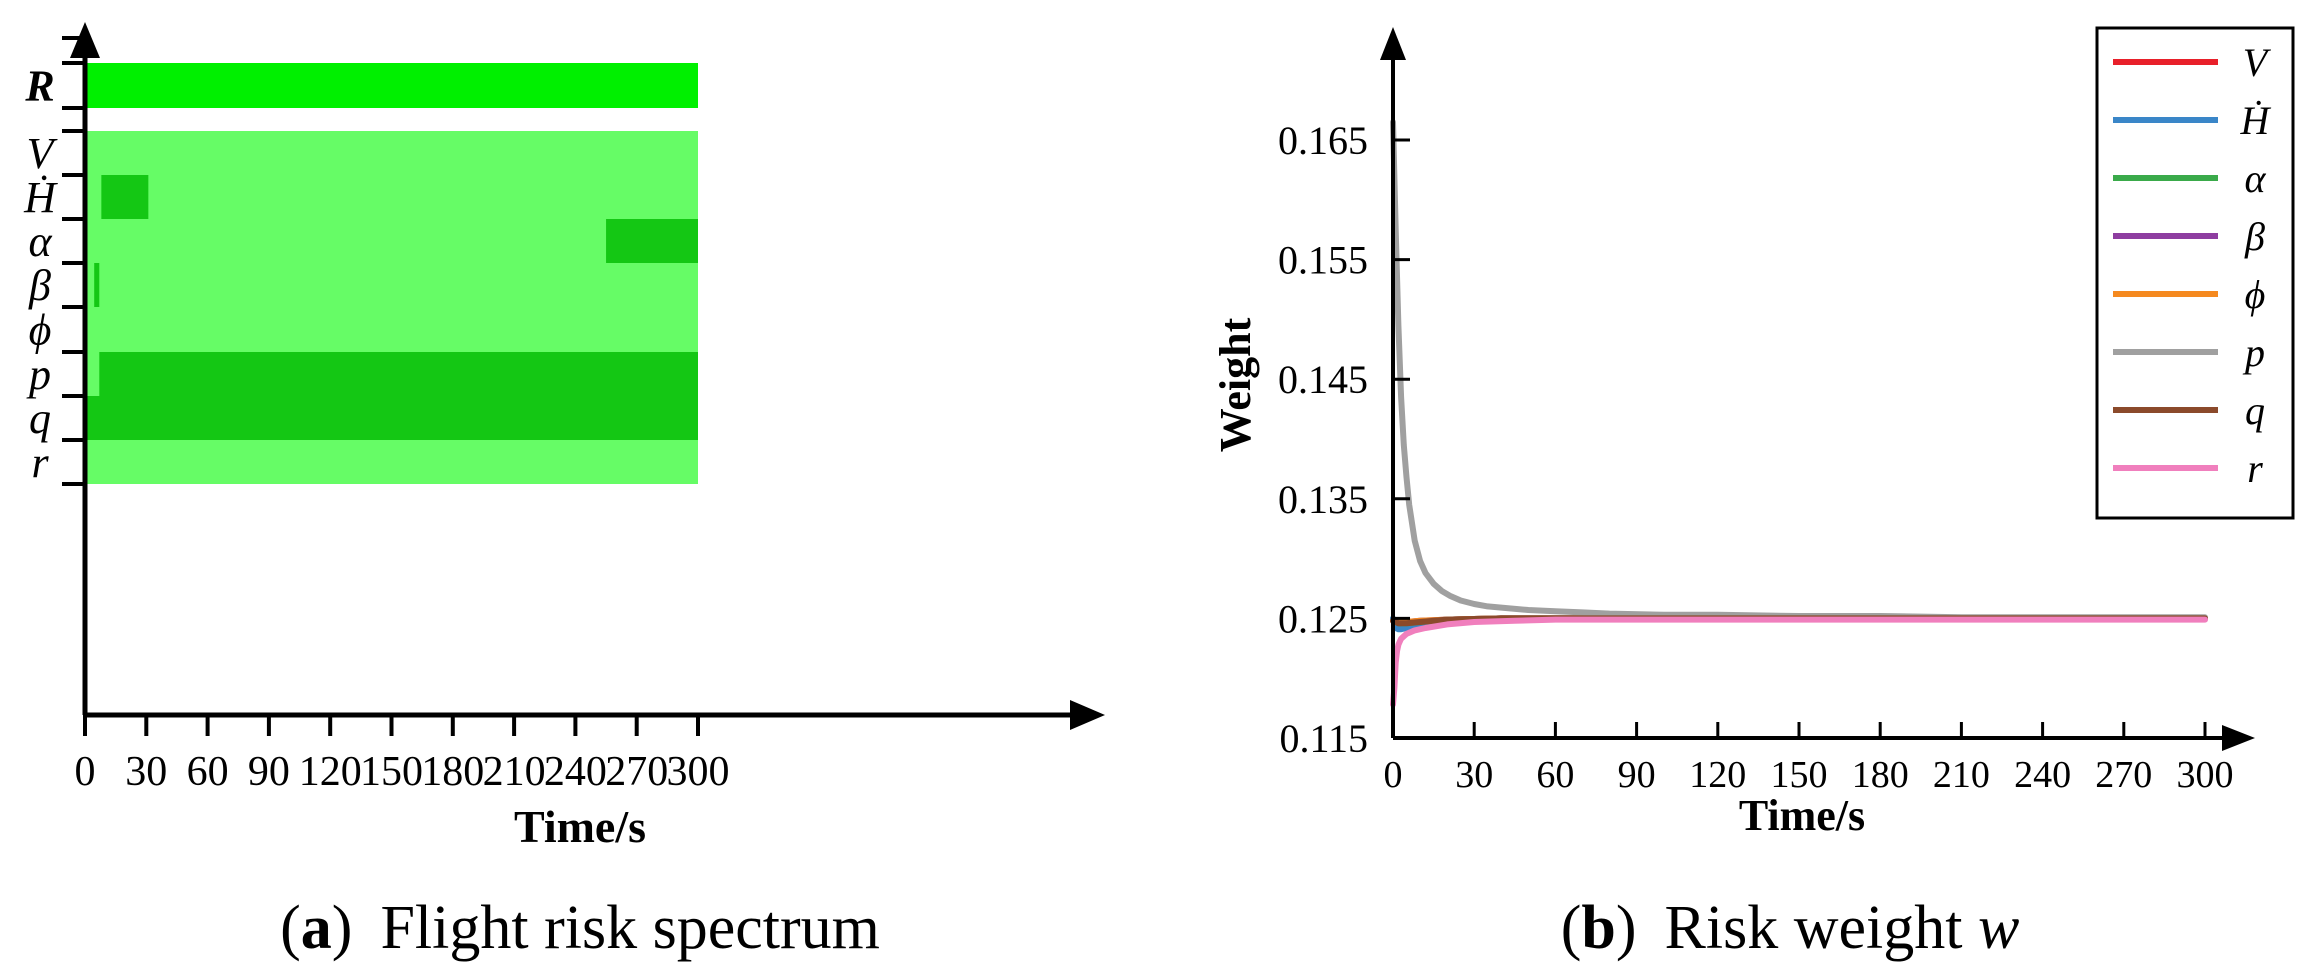 The width and height of the screenshot is (2310, 979). What do you see at coordinates (575, 772) in the screenshot?
I see `panel-a-x-tick-label: 240` at bounding box center [575, 772].